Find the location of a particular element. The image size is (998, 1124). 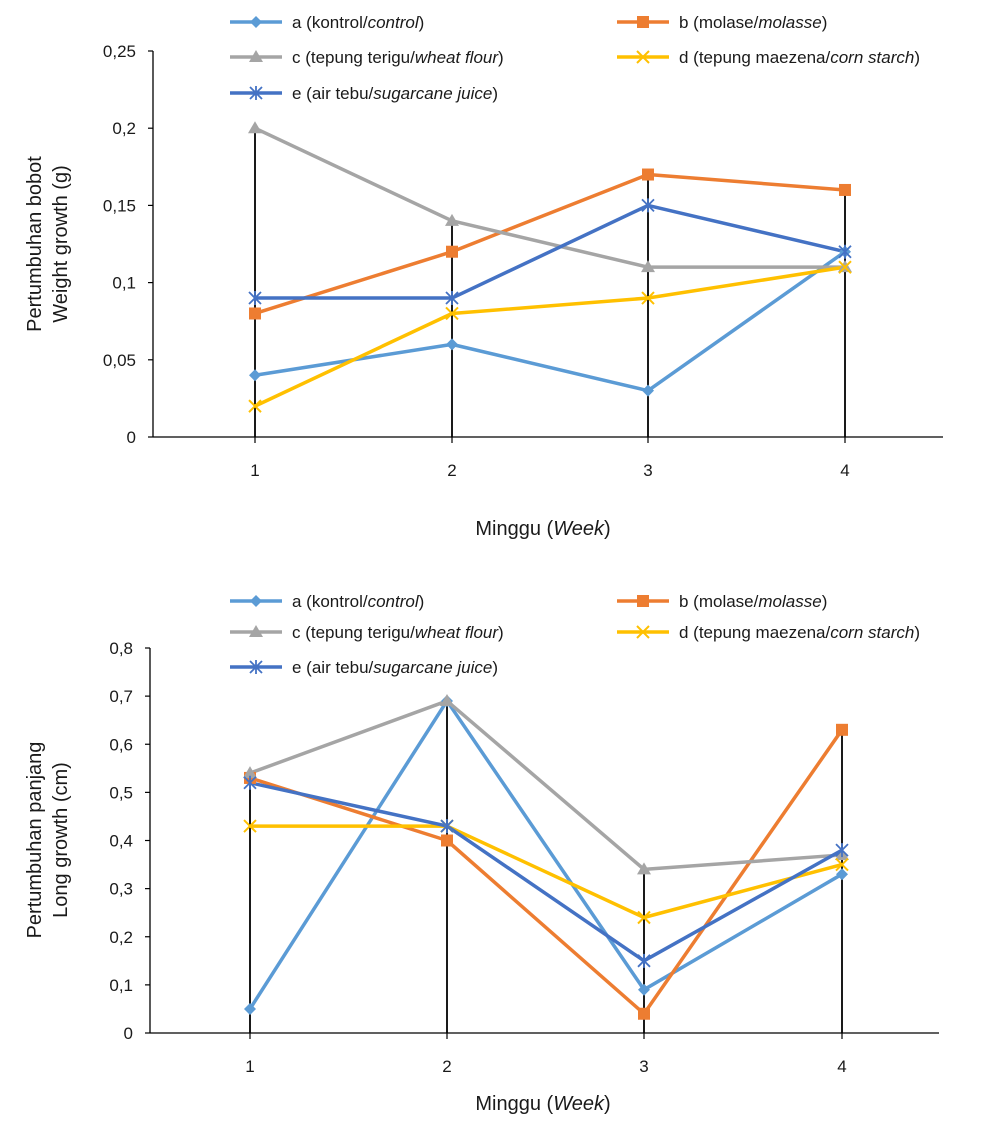

y-tick-label: 0,5 is located at coordinates (121, 792).